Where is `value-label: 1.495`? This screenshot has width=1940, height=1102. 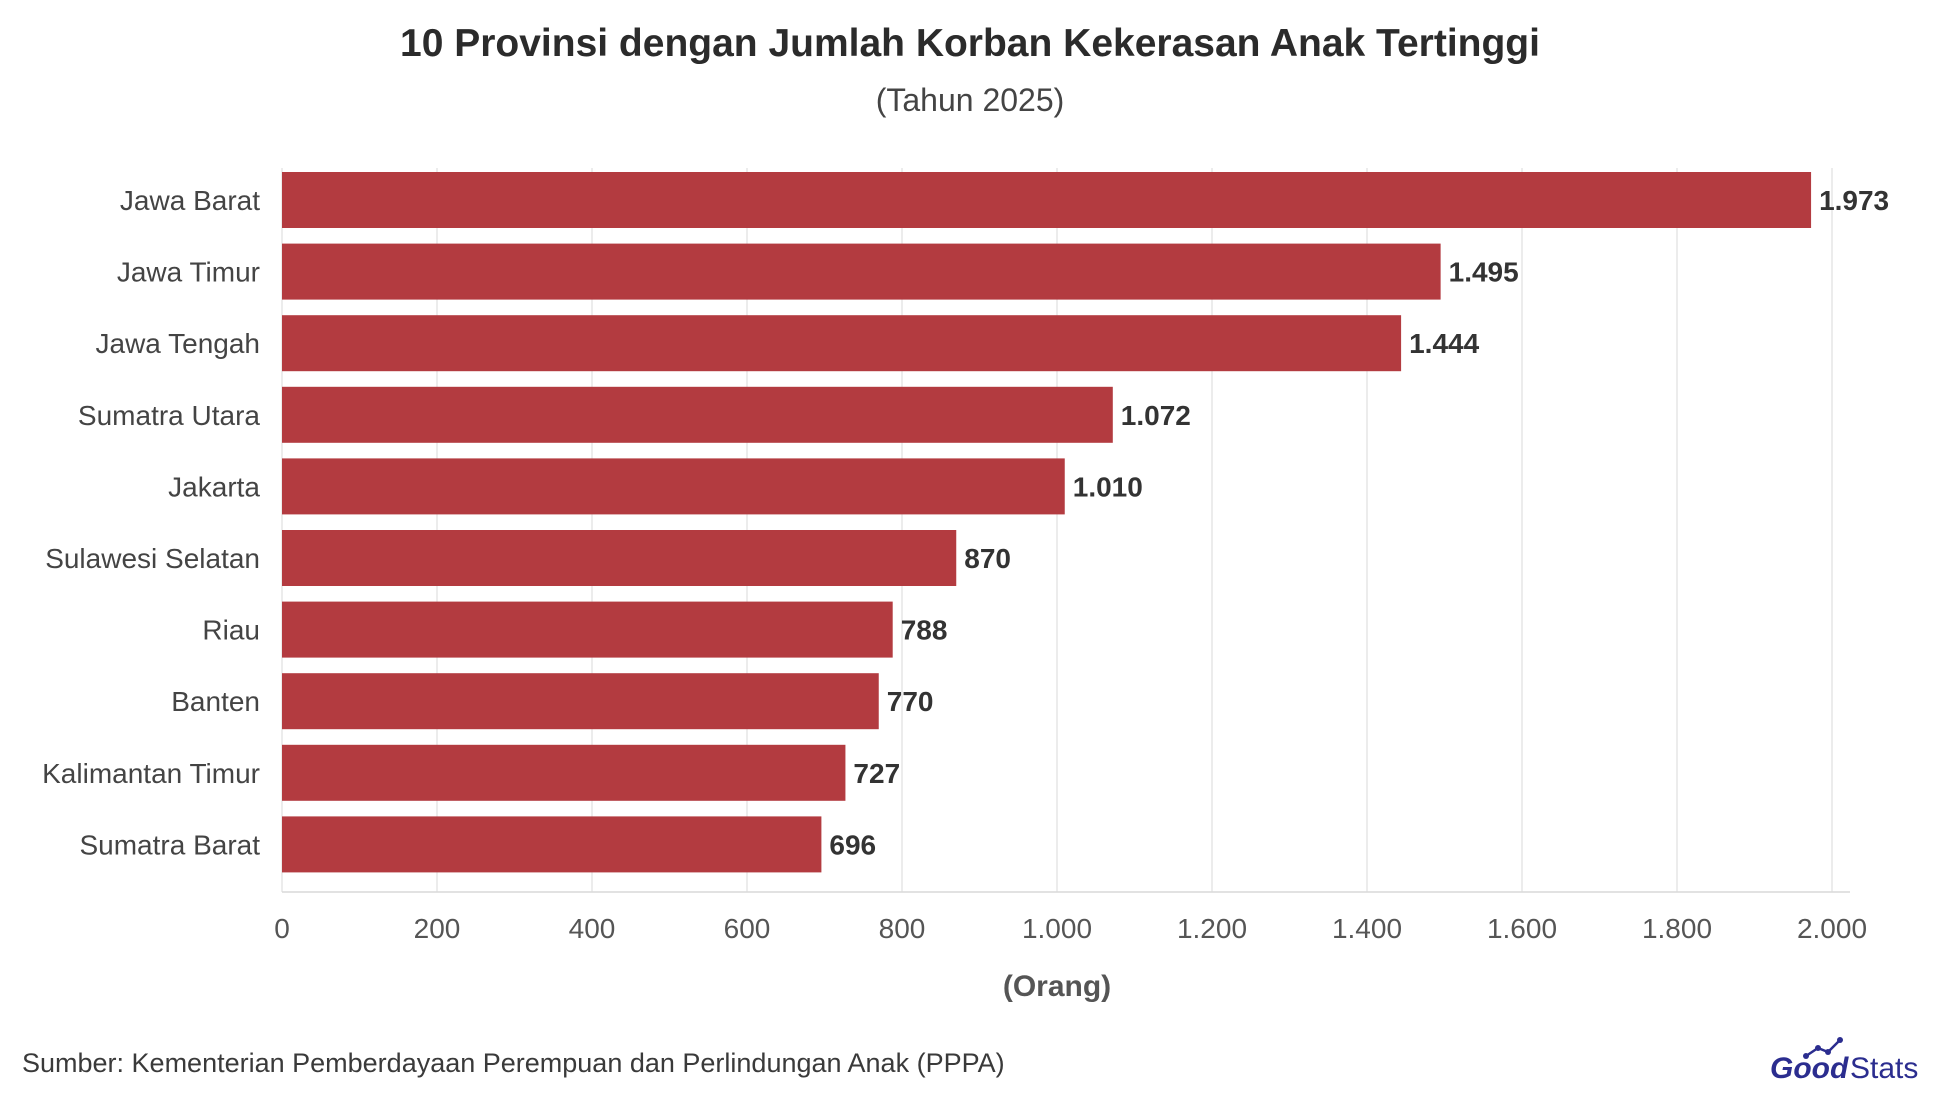
value-label: 1.495 is located at coordinates (1484, 272).